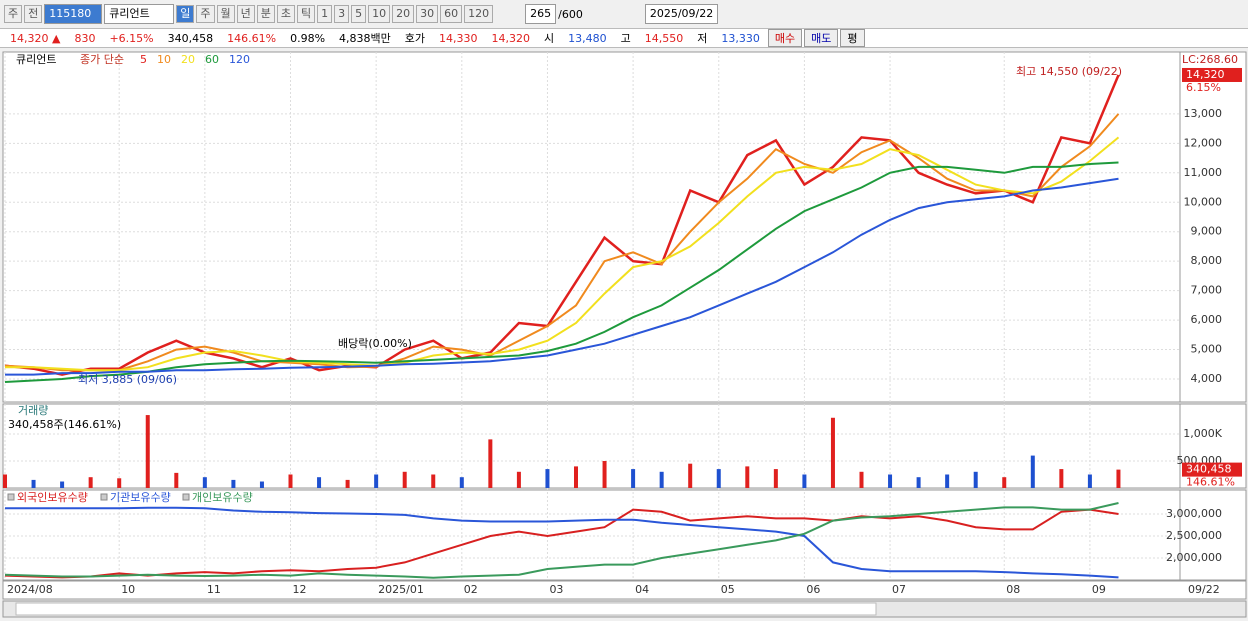 The height and width of the screenshot is (621, 1248). Describe the element at coordinates (1207, 319) in the screenshot. I see `y-tick-label: 6,000` at that location.